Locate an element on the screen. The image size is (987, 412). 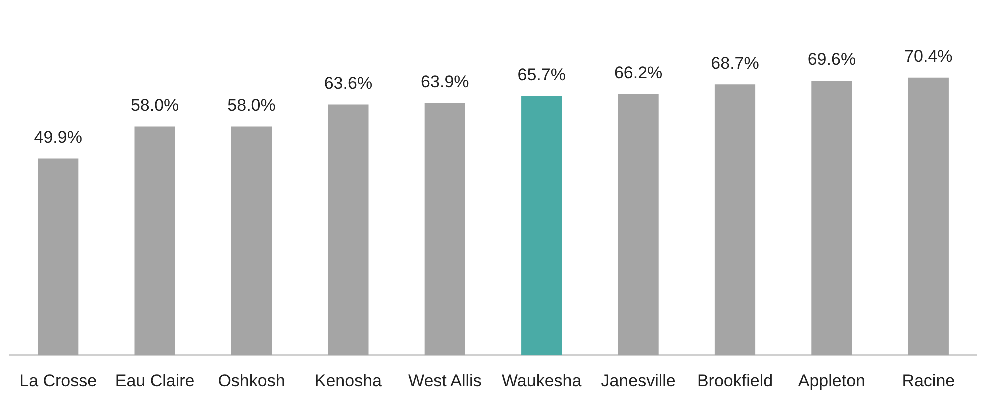
x-tick-label: Brookfield is located at coordinates (735, 380).